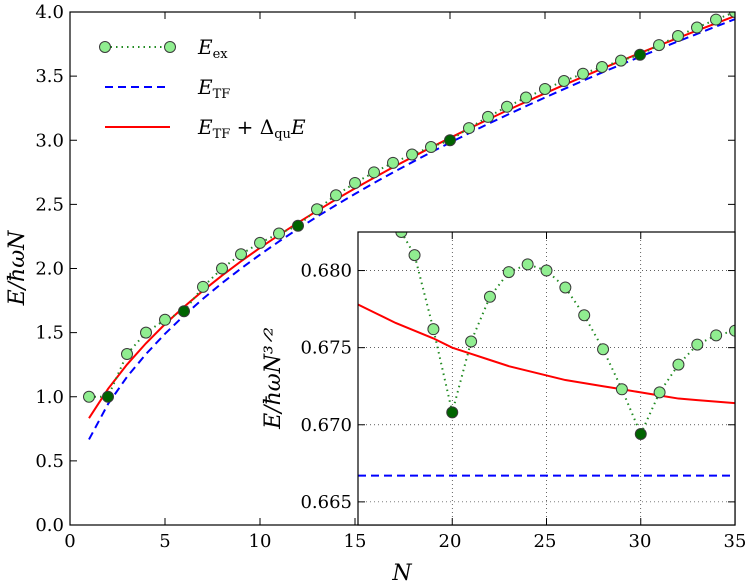 This screenshot has width=747, height=584. I want to click on main-y-tick-label: 1.0, so click(49, 397).